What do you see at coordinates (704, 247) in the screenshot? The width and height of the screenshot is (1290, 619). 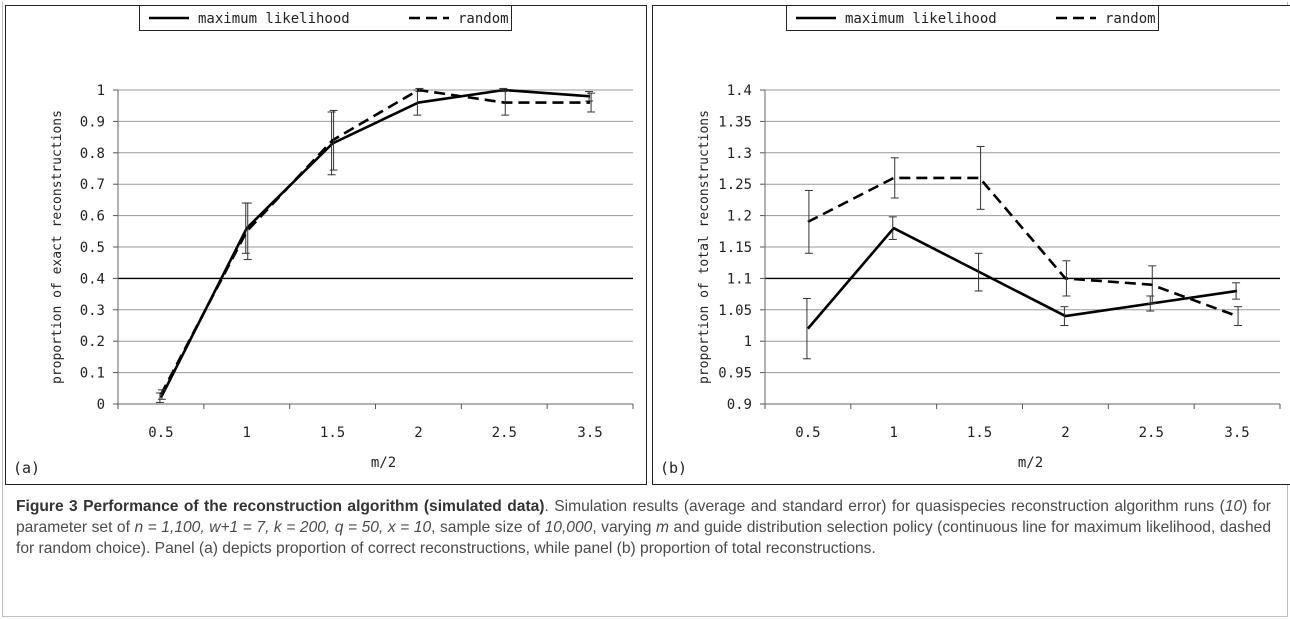 I see `y-axis-label: proportion of total reconstructions` at bounding box center [704, 247].